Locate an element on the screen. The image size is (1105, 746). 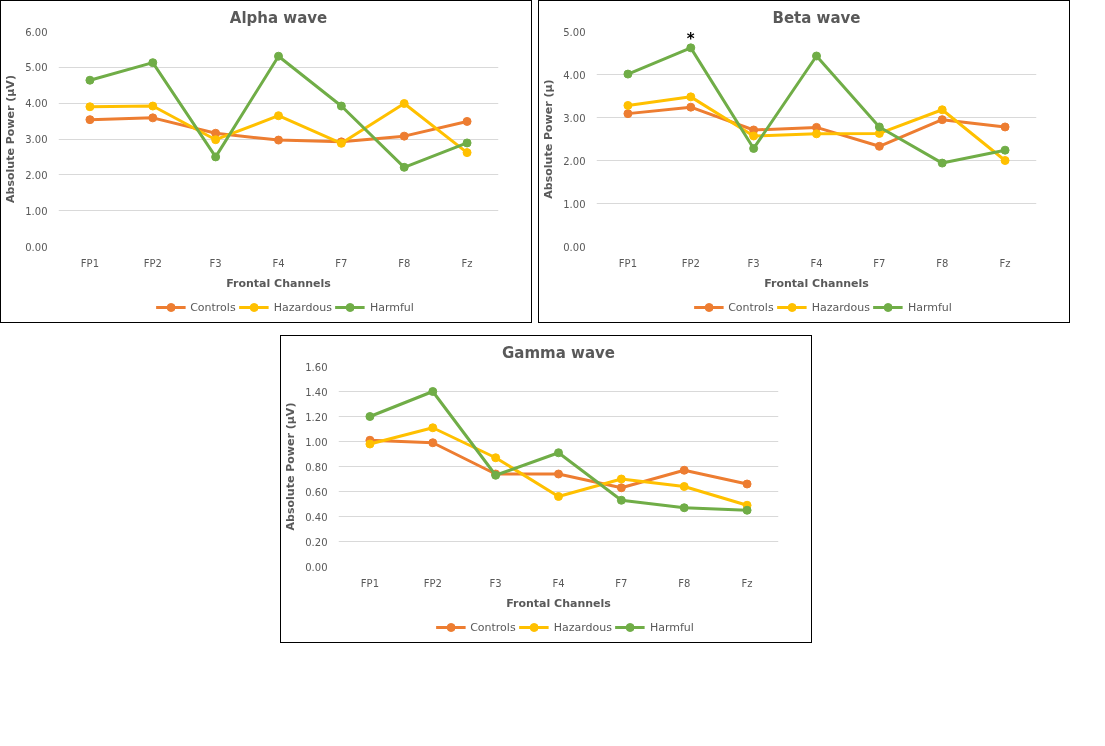
y-tick-label: 0.60 is located at coordinates (316, 492).